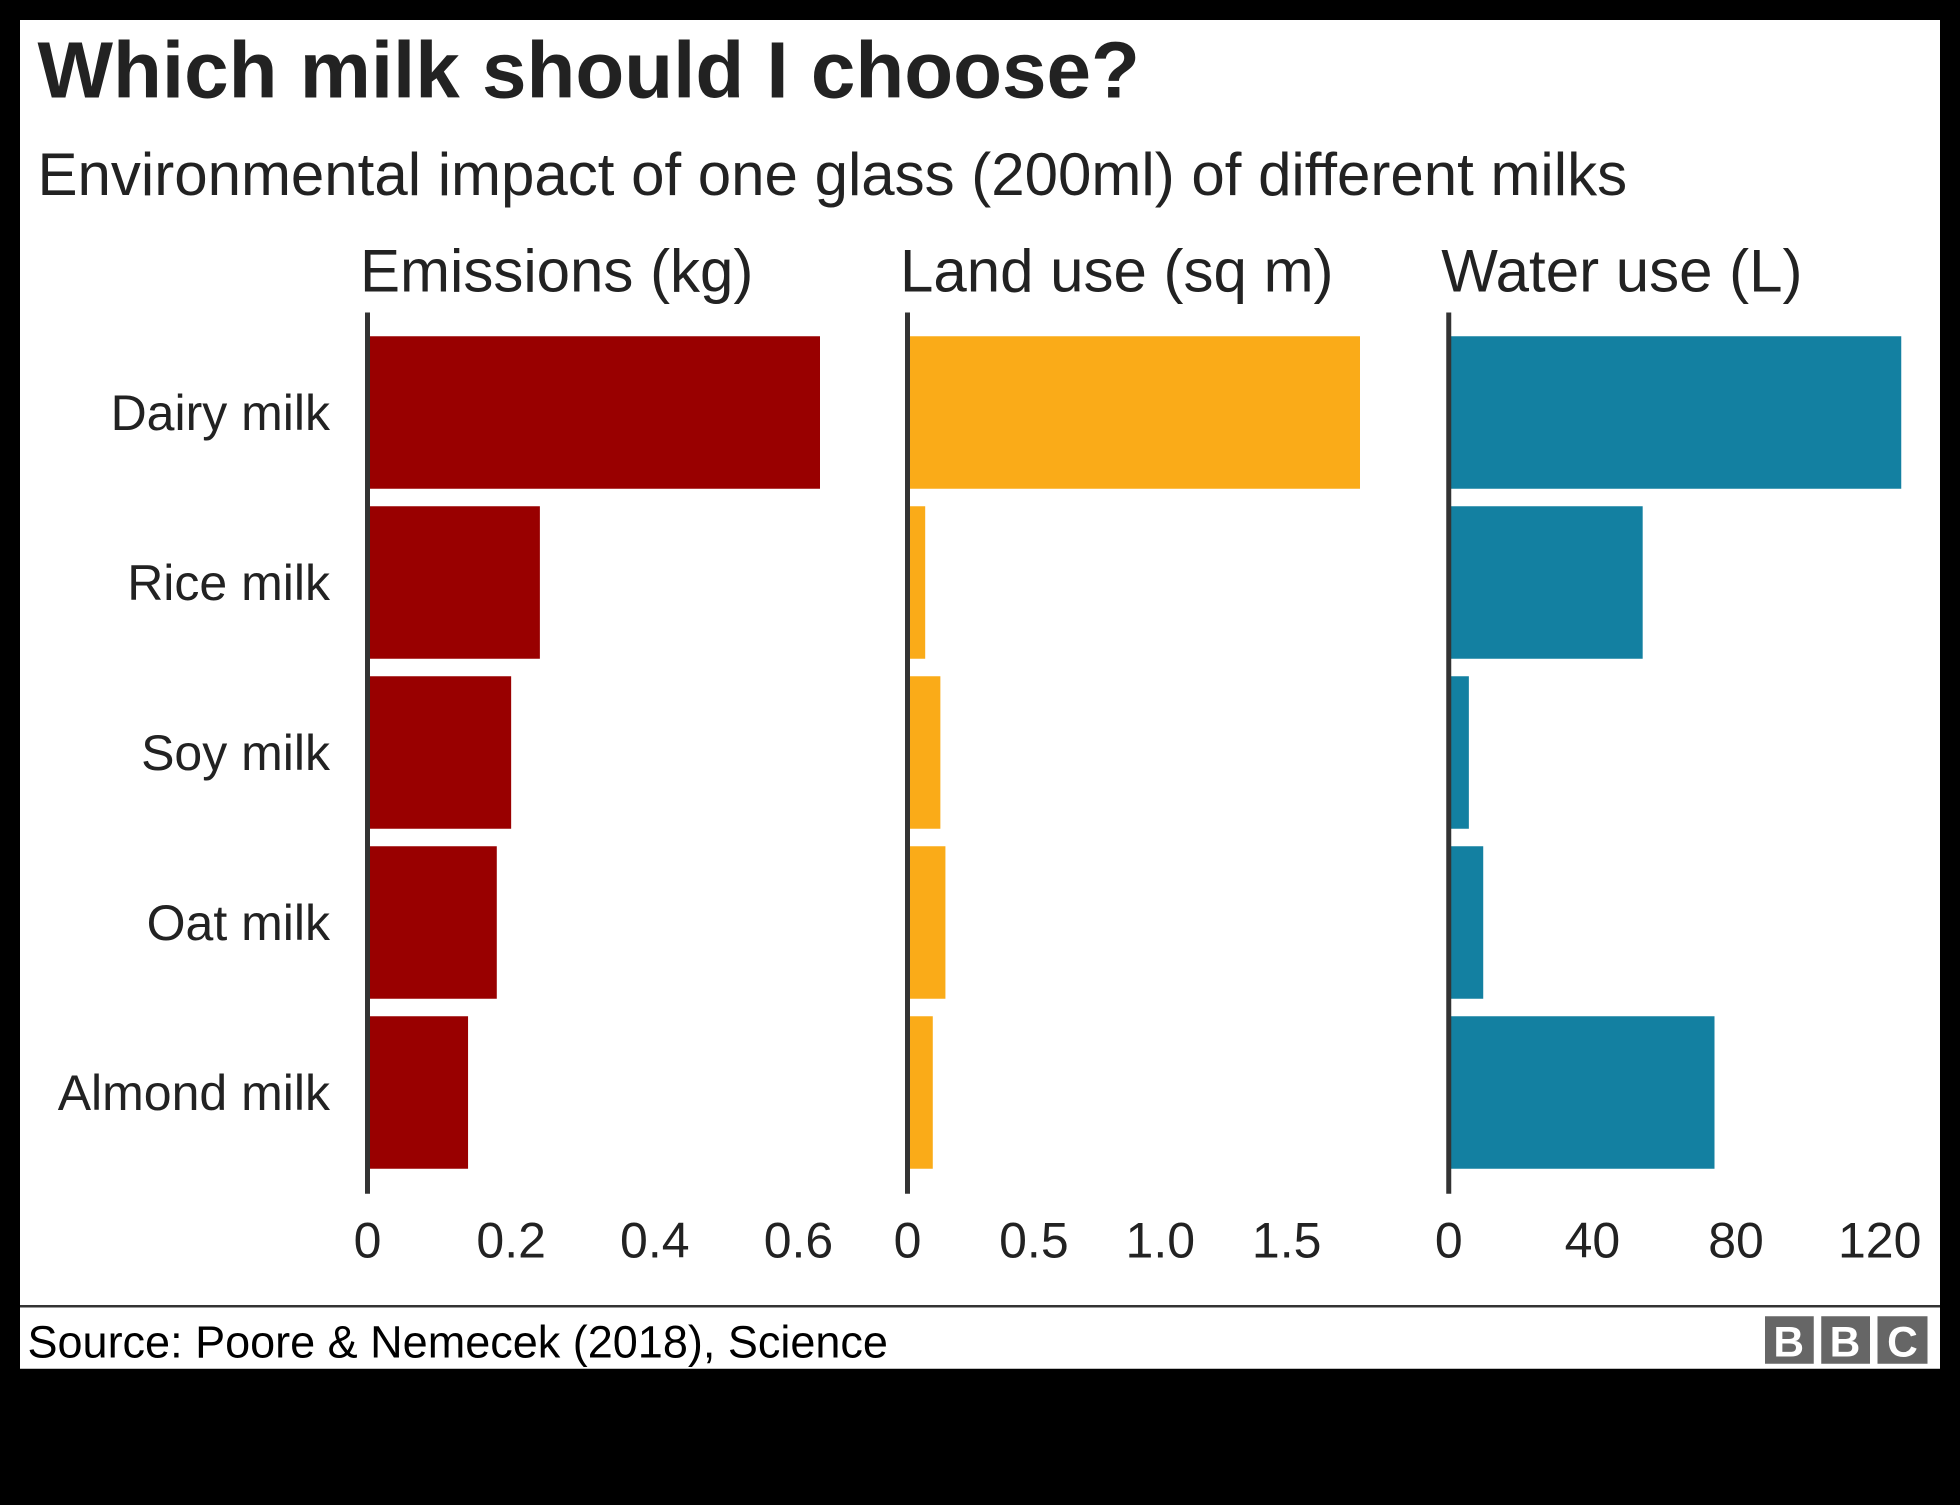  What do you see at coordinates (194, 1093) in the screenshot?
I see `category-label: Almond milk` at bounding box center [194, 1093].